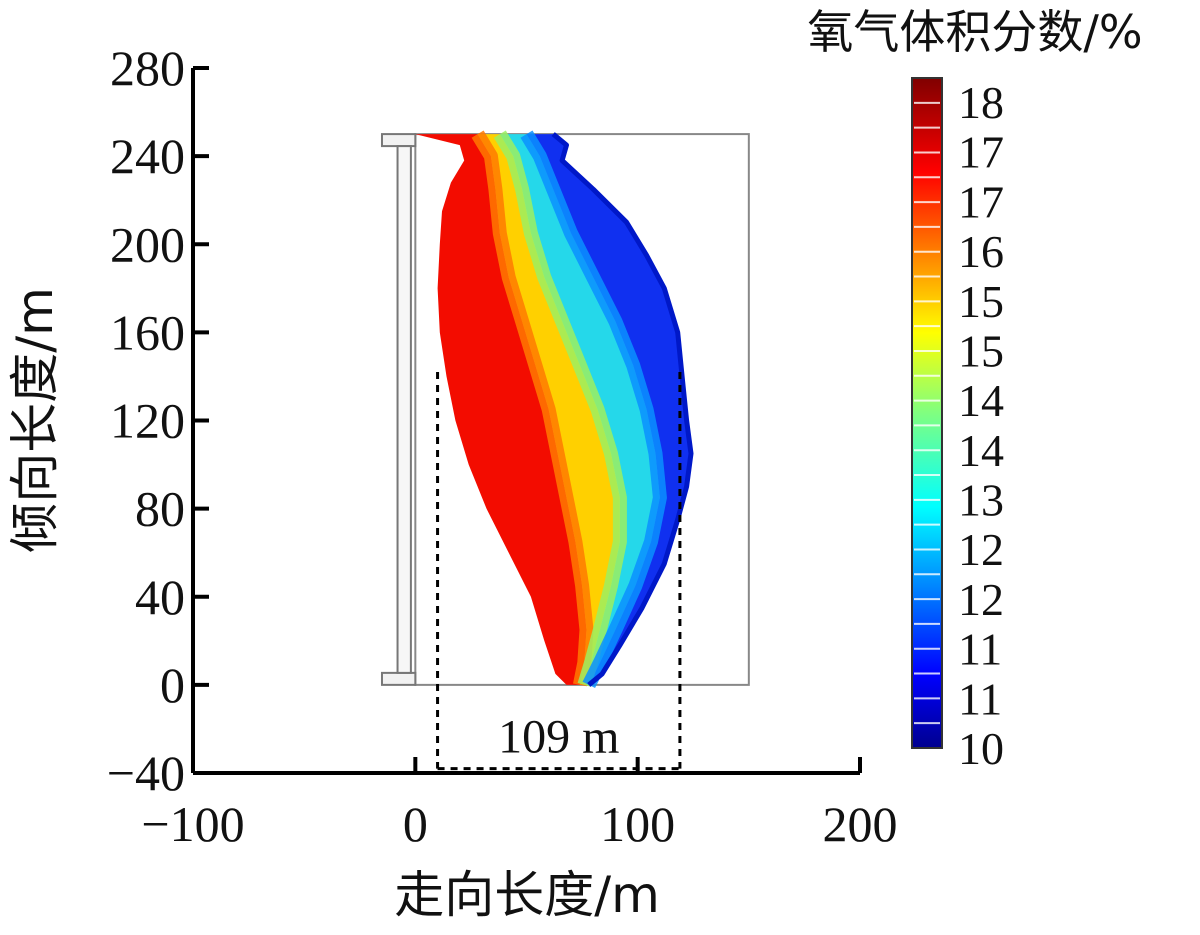 Image resolution: width=1200 pixels, height=935 pixels. I want to click on y-tick-label: 200, so click(147, 244).